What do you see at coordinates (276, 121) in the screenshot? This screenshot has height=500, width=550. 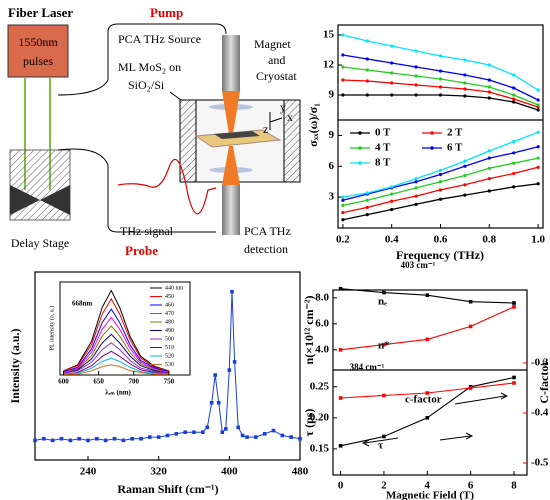 I see `axes-icon` at bounding box center [276, 121].